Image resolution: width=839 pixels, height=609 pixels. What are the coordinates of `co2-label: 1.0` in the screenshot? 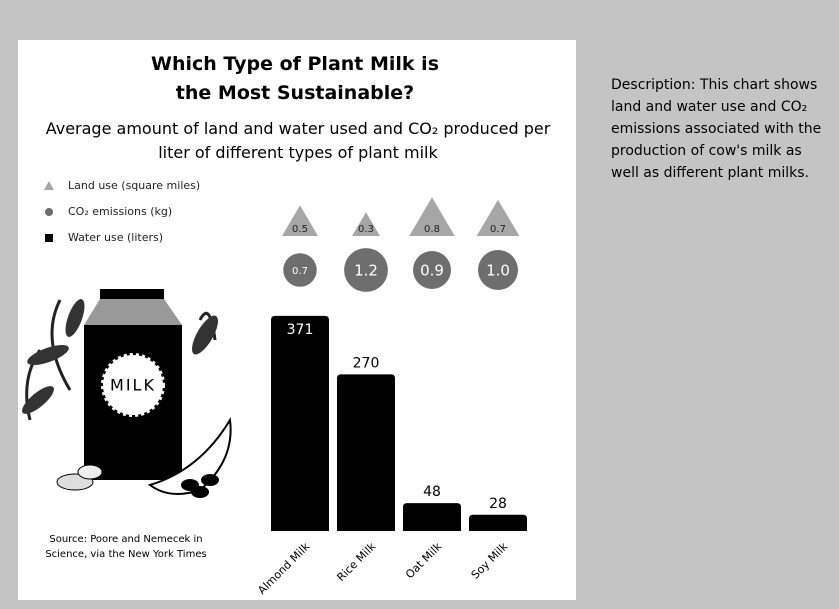 It's located at (498, 271).